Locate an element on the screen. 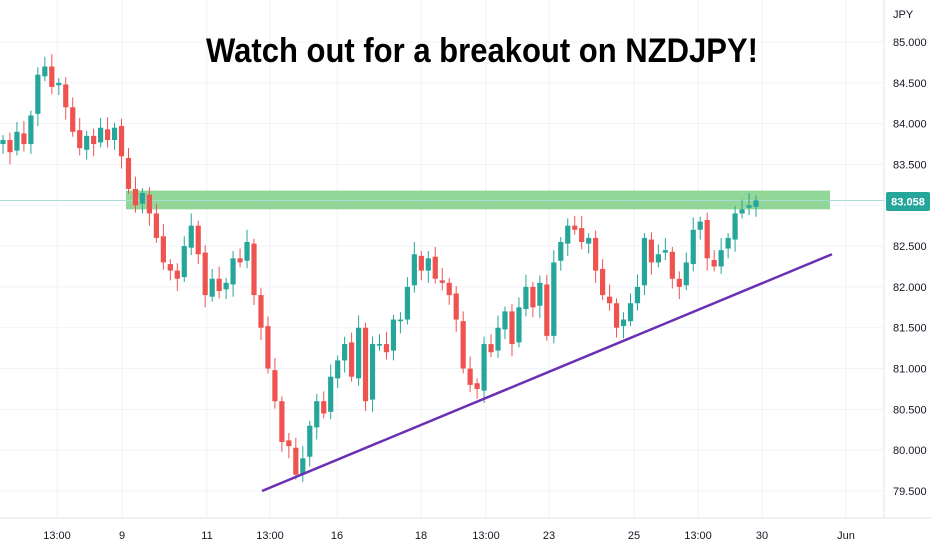 Image resolution: width=932 pixels, height=550 pixels. time-axis: 13:00 9 11 13:00 16 18 13:00 23 25 13:00 30 Jun is located at coordinates (449, 536).